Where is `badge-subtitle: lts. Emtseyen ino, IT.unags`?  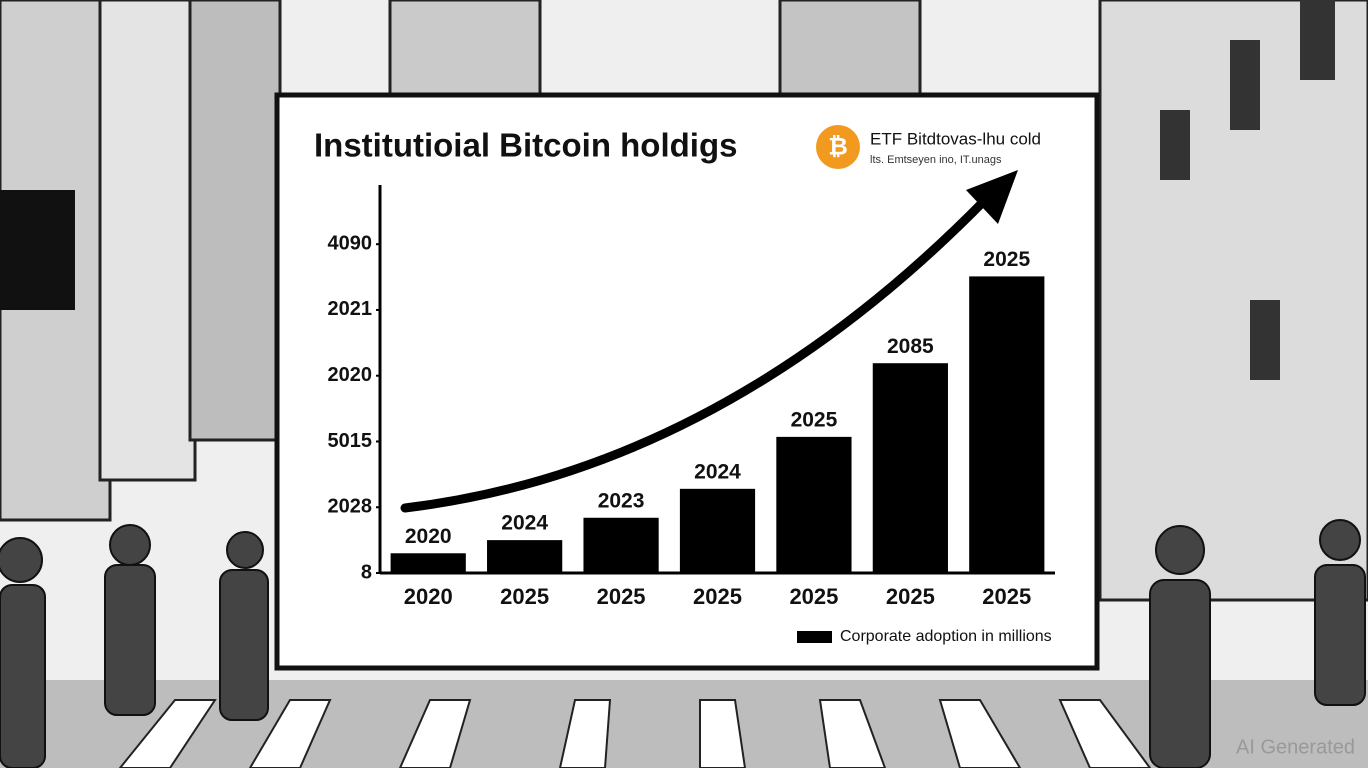 badge-subtitle: lts. Emtseyen ino, IT.unags is located at coordinates (936, 160).